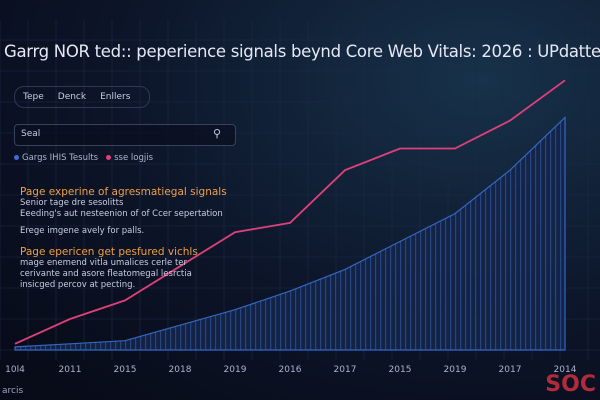 This screenshot has width=600, height=400. Describe the element at coordinates (15, 370) in the screenshot. I see `x-tick-label: 10l4` at that location.